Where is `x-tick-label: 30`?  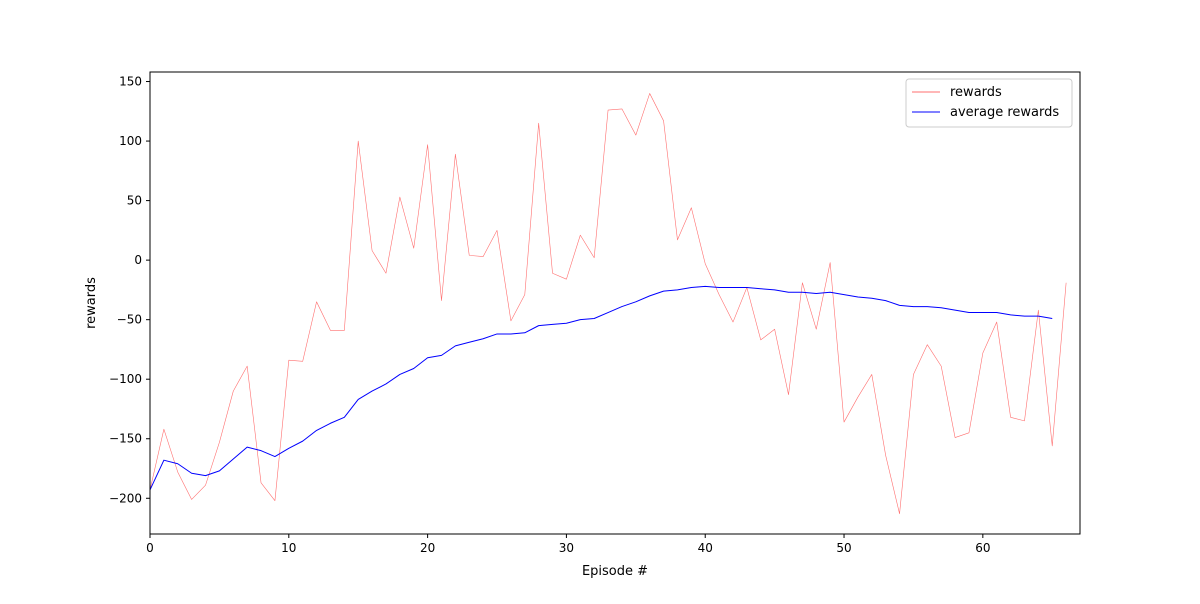 x-tick-label: 30 is located at coordinates (566, 548).